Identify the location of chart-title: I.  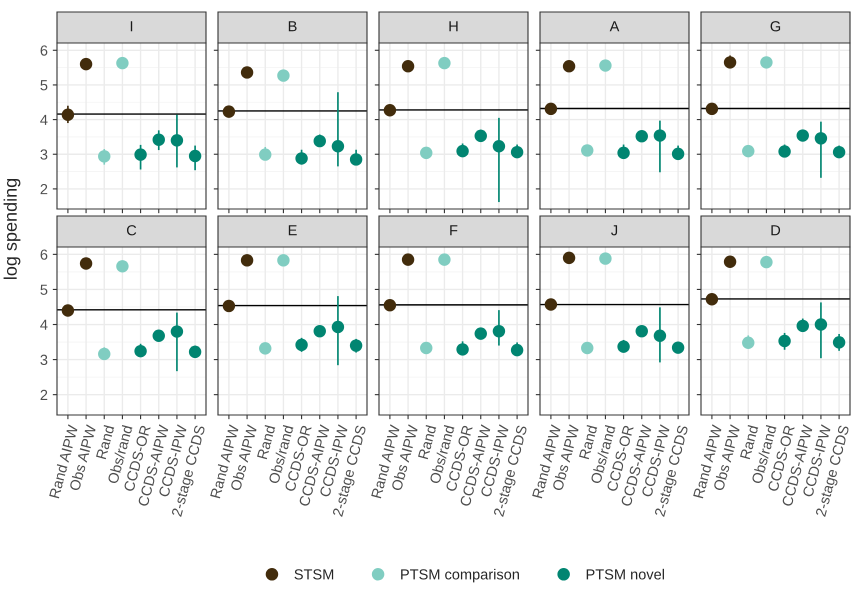
(131, 26).